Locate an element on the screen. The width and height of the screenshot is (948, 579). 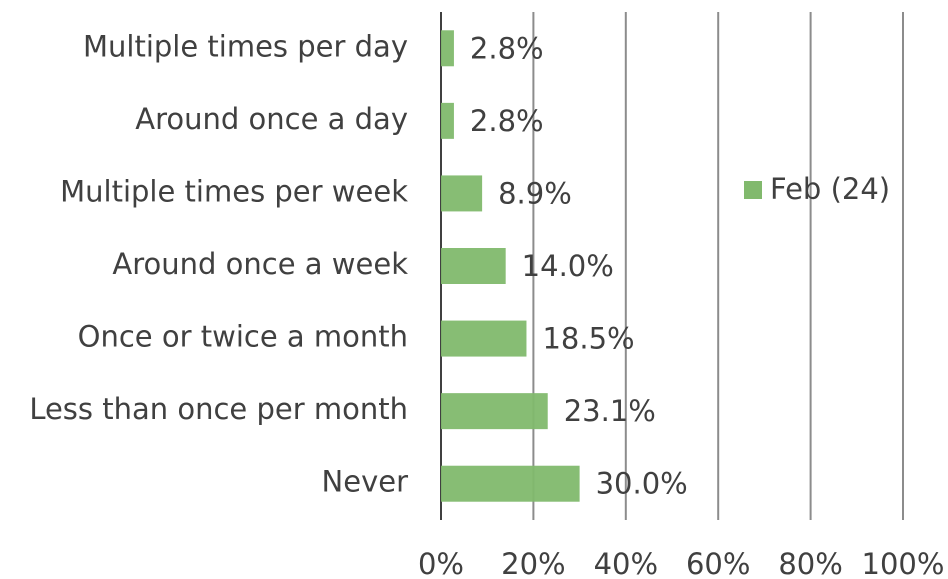
data-label: 8.9% is located at coordinates (535, 193).